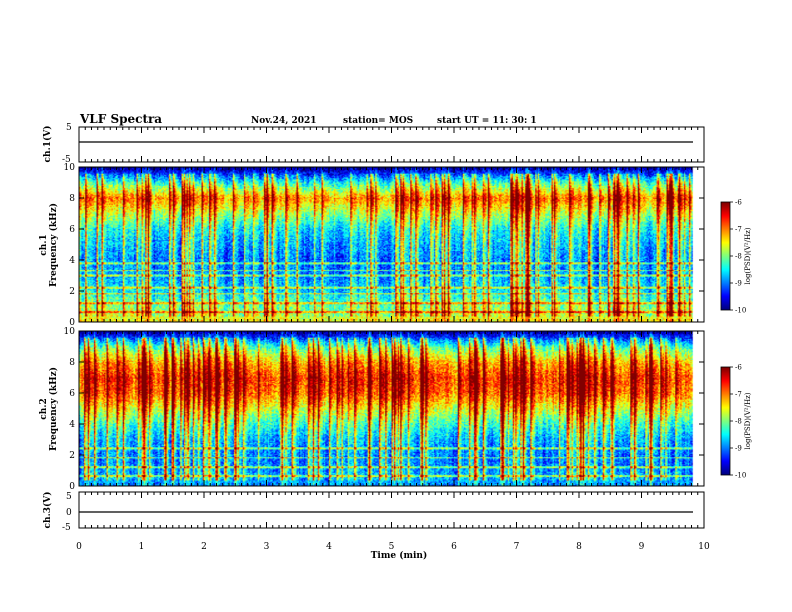 The height and width of the screenshot is (612, 792). What do you see at coordinates (204, 547) in the screenshot?
I see `time-tick-label: 2` at bounding box center [204, 547].